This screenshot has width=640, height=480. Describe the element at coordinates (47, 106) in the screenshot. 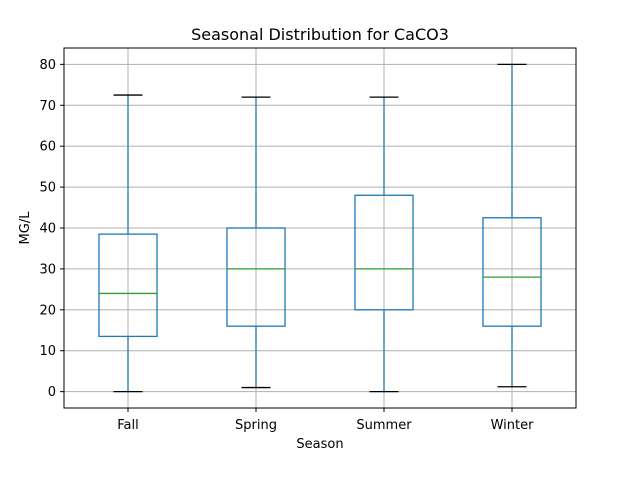

I see `y-tick-label: 70` at that location.